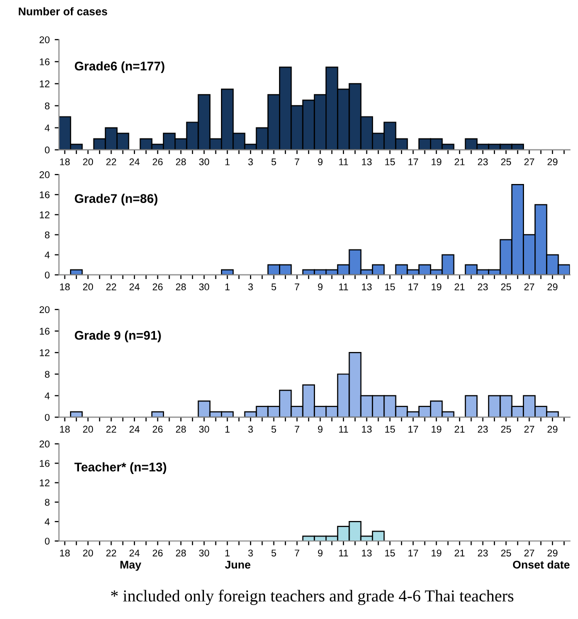 The width and height of the screenshot is (578, 619). Describe the element at coordinates (204, 286) in the screenshot. I see `x-tick-label: 30` at that location.